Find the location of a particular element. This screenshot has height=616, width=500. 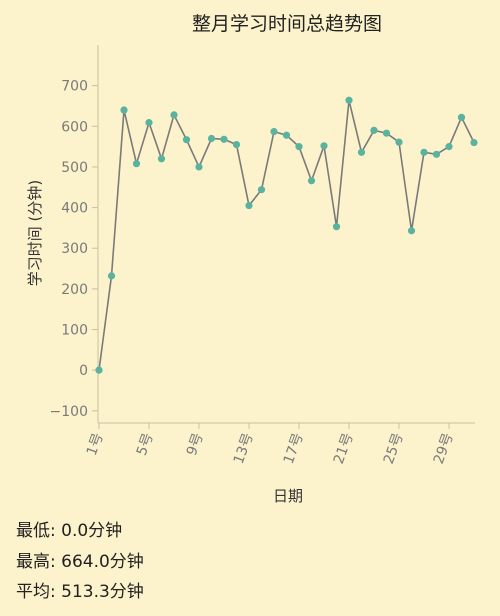

y-tick-label: 600 is located at coordinates (74, 127).